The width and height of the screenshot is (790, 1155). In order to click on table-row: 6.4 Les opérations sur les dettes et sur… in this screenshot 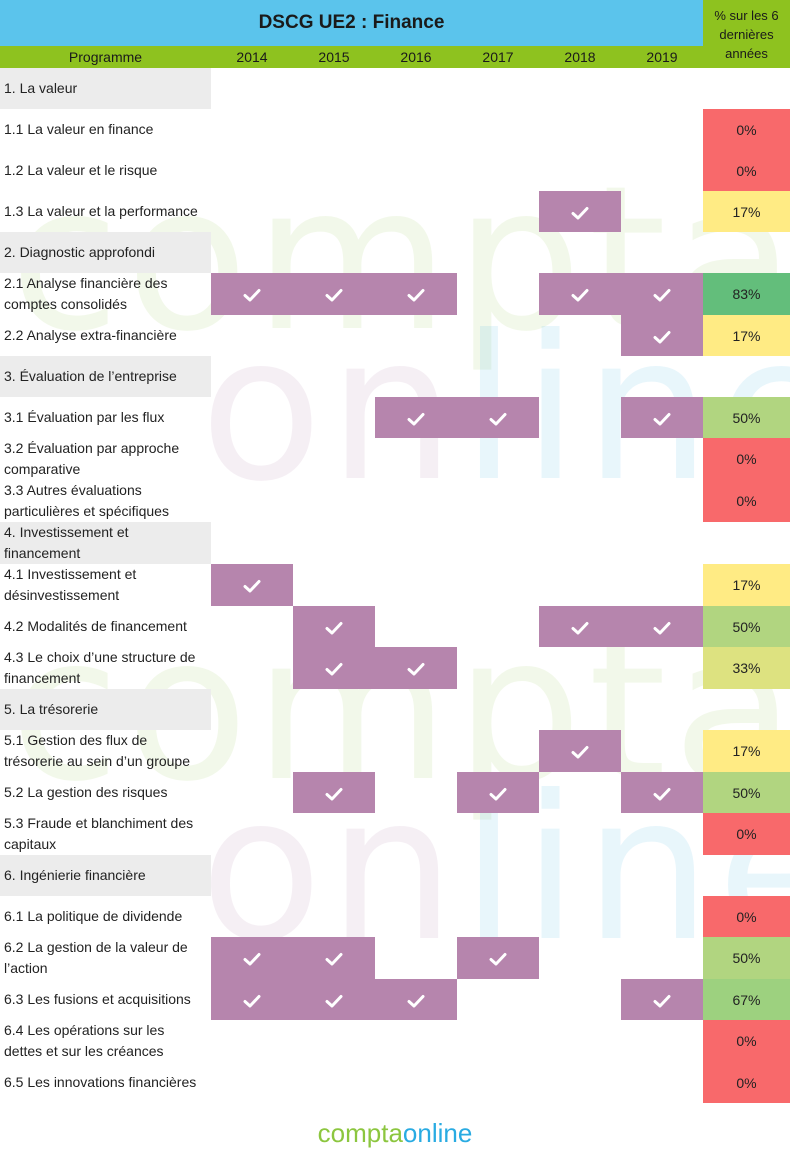, I will do `click(395, 1041)`.